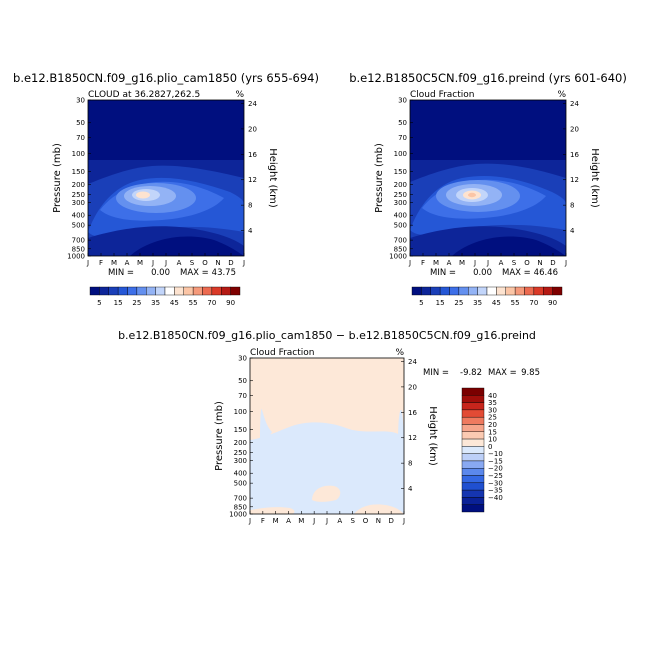  What do you see at coordinates (440, 303) in the screenshot?
I see `colorbar-label: 15` at bounding box center [440, 303].